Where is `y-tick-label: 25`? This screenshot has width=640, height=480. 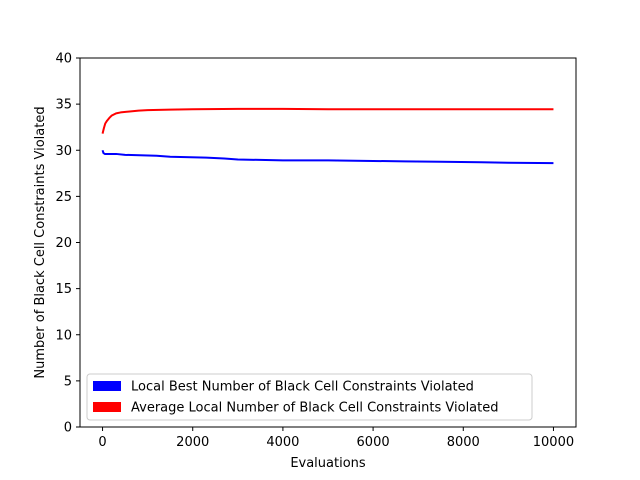
y-tick-label: 25 is located at coordinates (63, 197).